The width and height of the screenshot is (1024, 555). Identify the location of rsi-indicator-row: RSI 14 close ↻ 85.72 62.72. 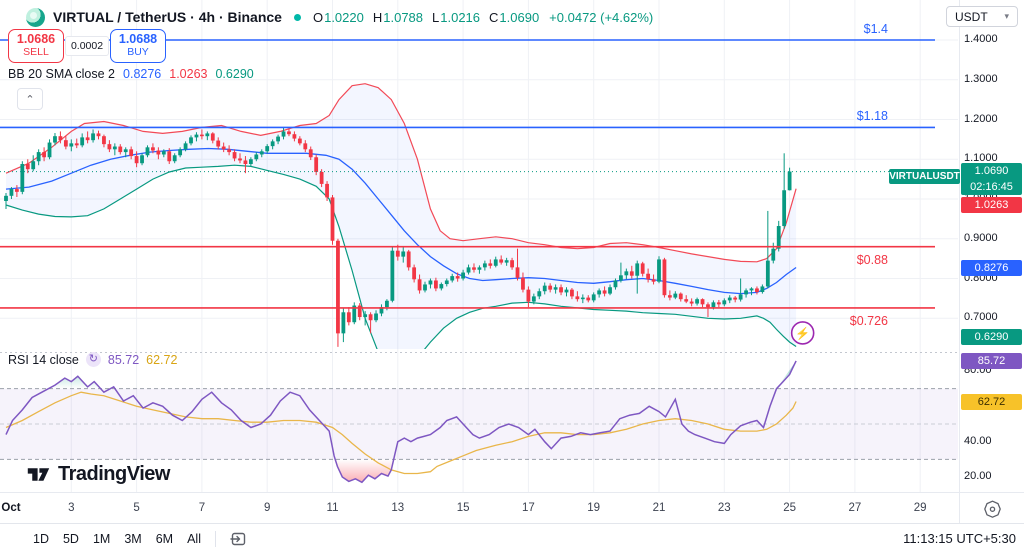
(92, 359).